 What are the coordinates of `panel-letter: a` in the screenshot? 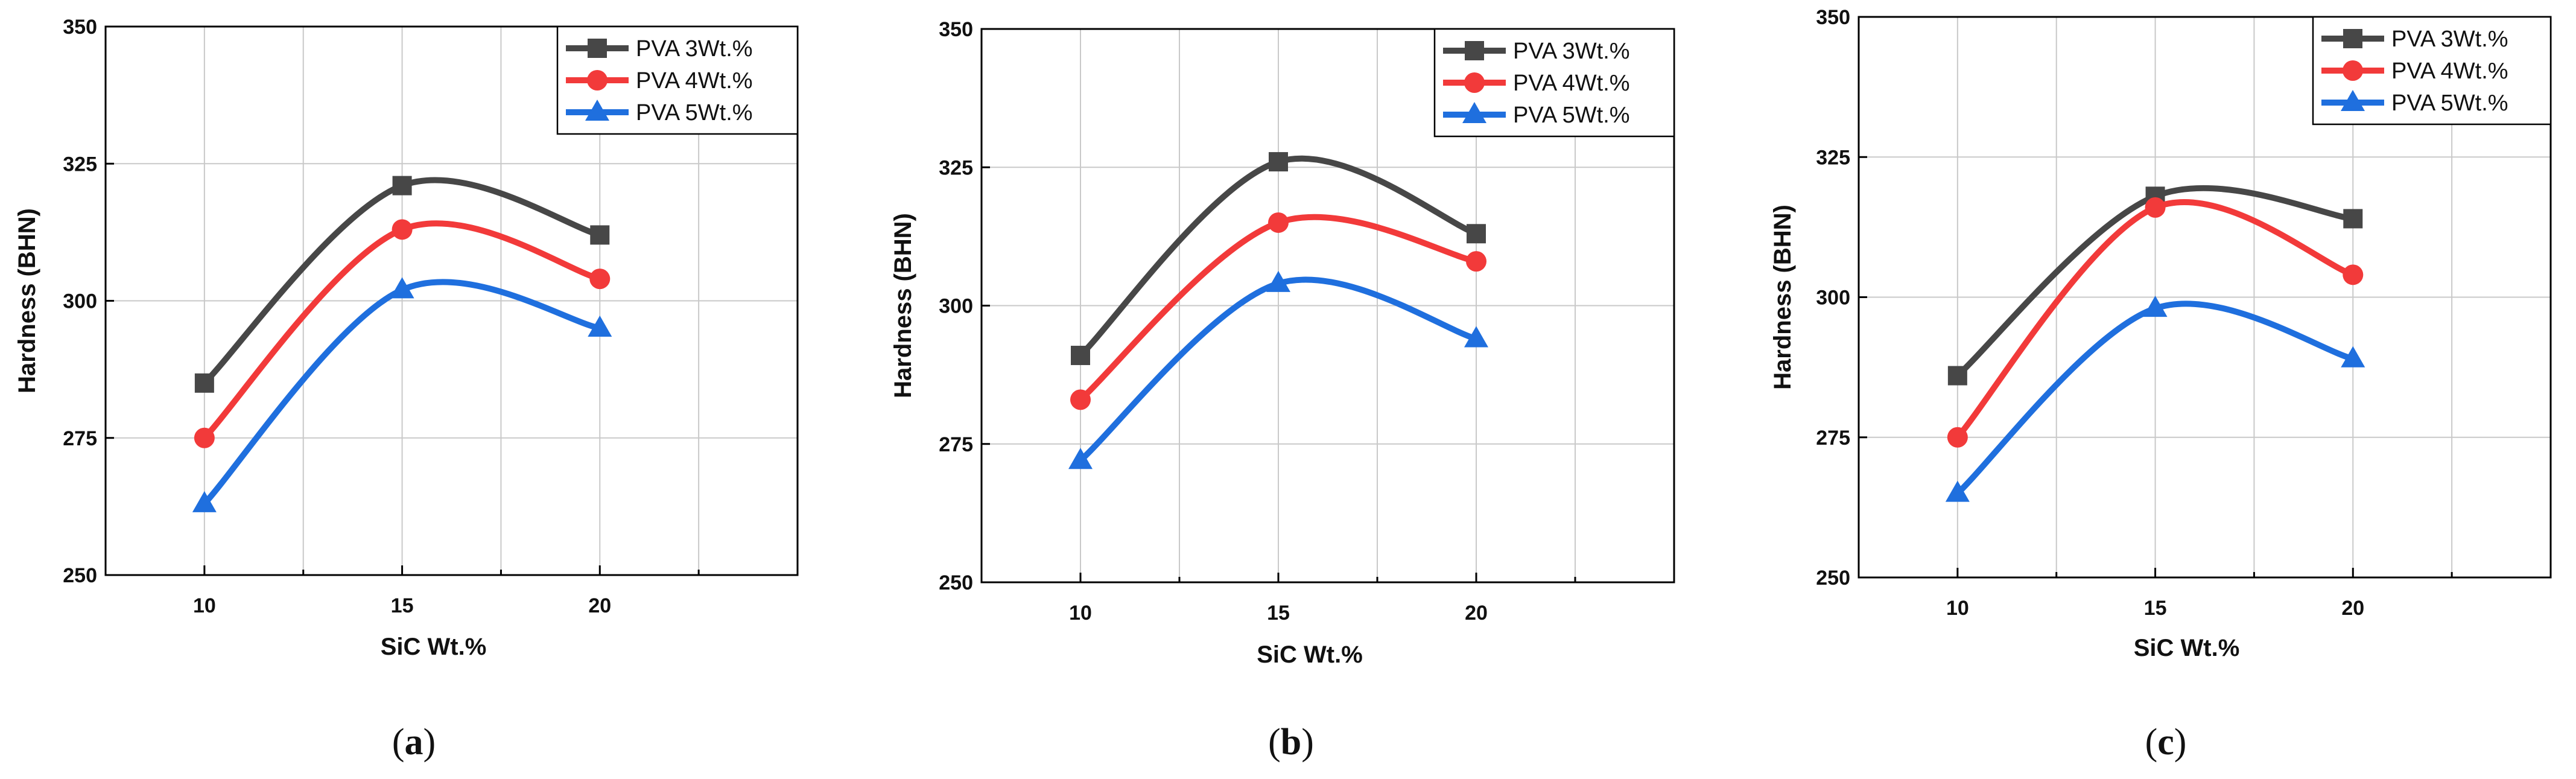 It's located at (414, 742).